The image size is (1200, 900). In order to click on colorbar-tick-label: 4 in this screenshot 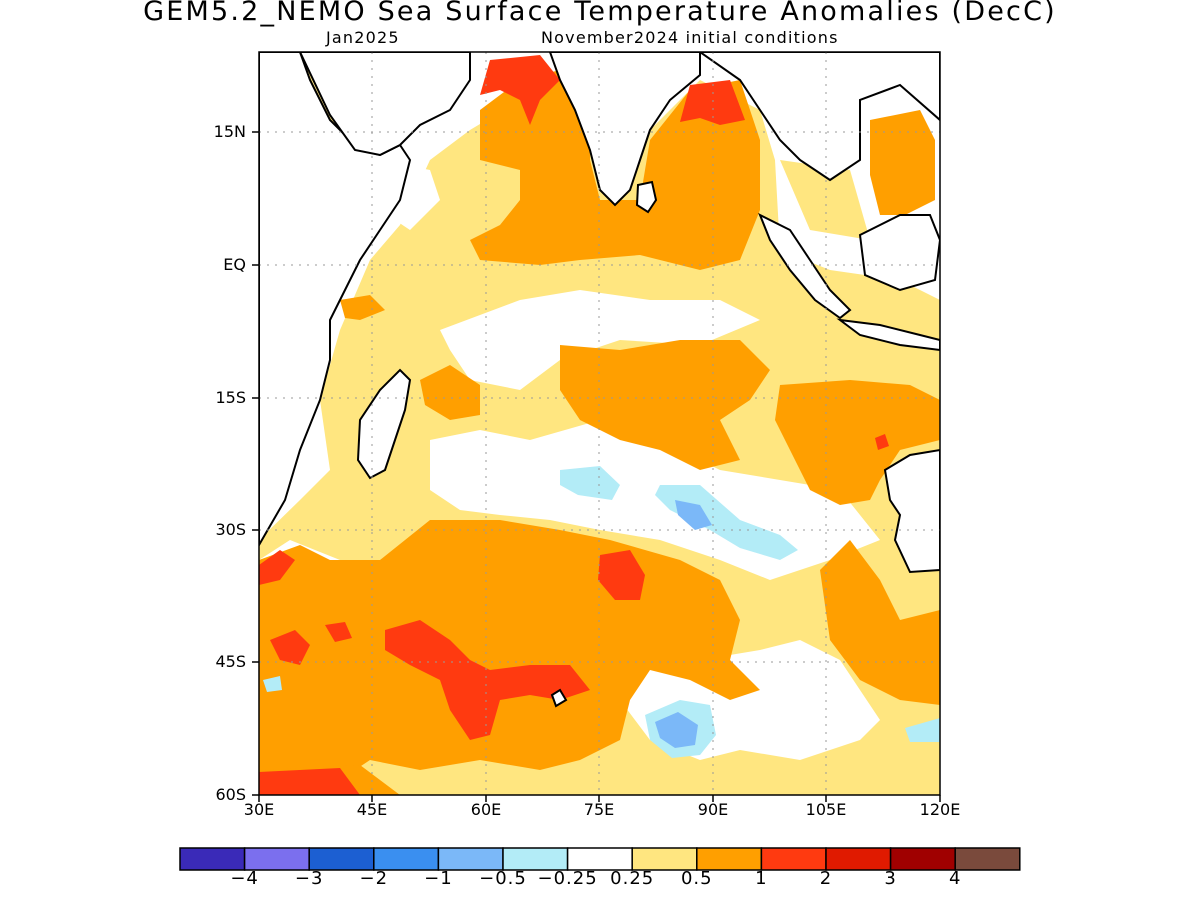, I will do `click(955, 878)`.